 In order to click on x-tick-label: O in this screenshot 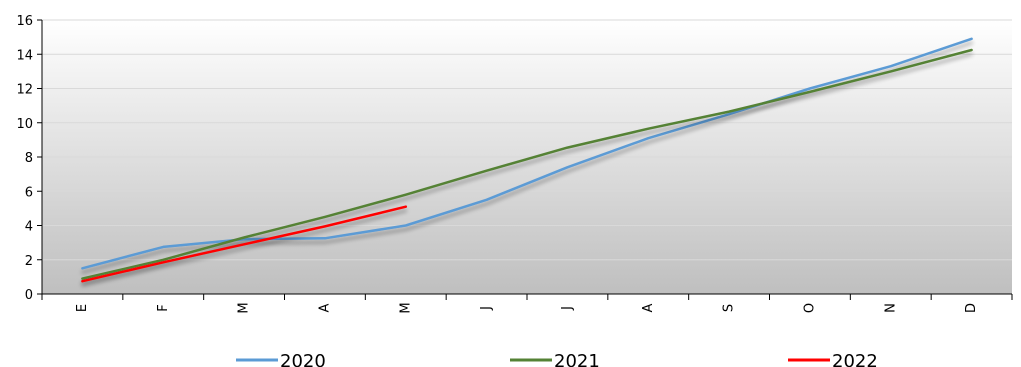, I will do `click(809, 308)`.